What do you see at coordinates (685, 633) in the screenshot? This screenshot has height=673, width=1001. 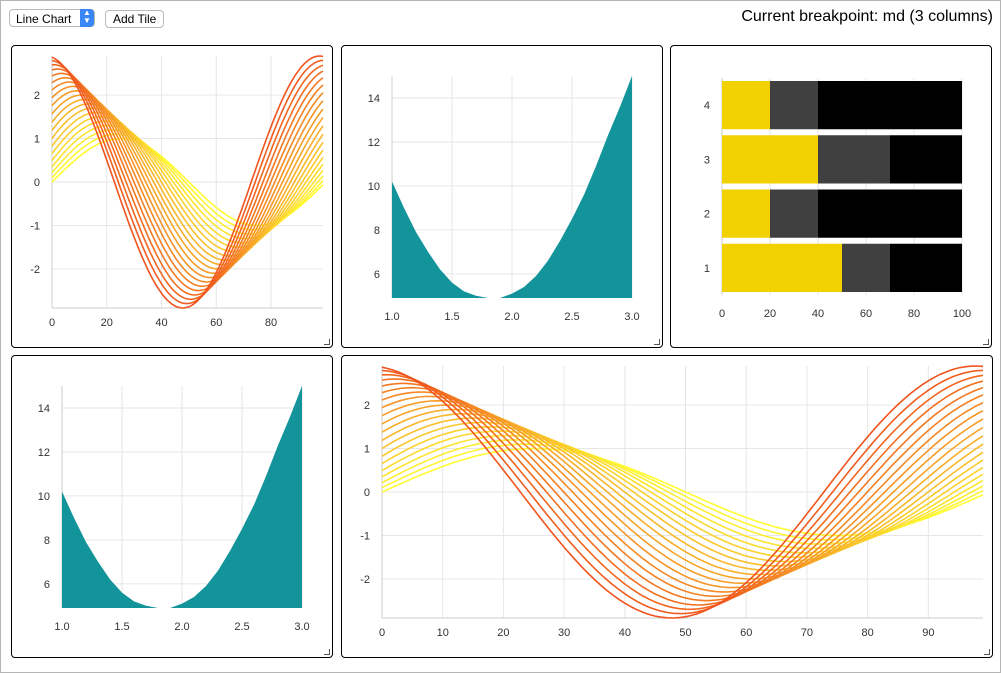 I see `x-tick-label: 50` at bounding box center [685, 633].